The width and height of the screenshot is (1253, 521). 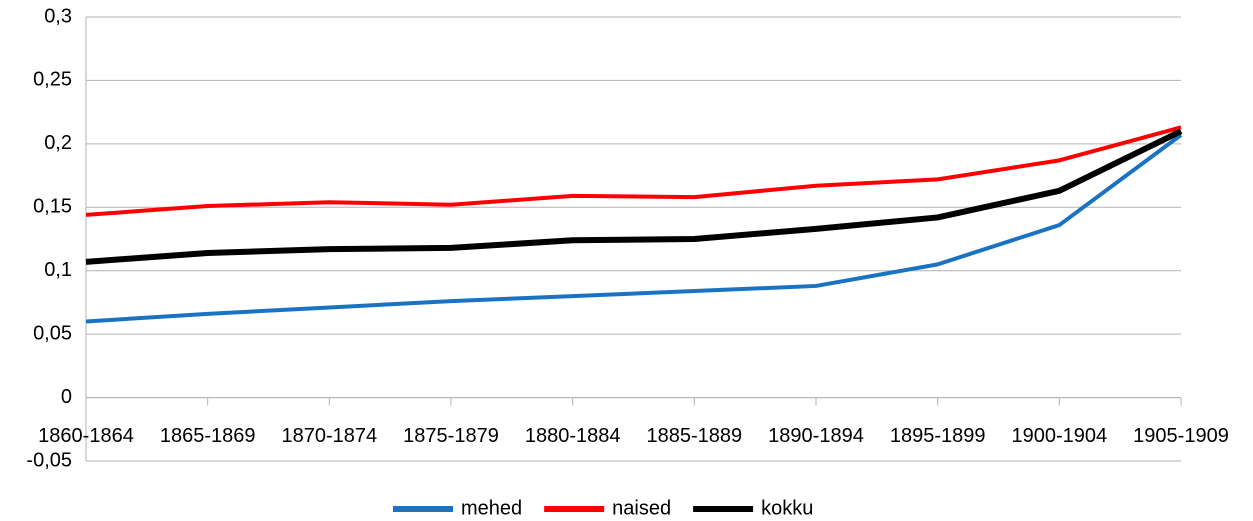 What do you see at coordinates (52, 80) in the screenshot?
I see `y-tick-label: 0,25` at bounding box center [52, 80].